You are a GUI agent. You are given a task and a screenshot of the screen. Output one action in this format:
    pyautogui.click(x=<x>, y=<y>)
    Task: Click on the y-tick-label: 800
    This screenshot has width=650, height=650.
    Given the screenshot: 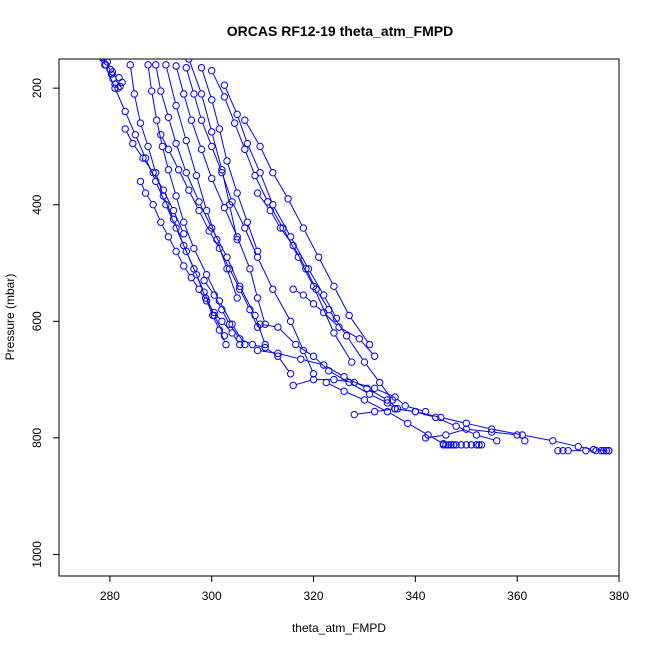 What is the action you would take?
    pyautogui.click(x=37, y=438)
    